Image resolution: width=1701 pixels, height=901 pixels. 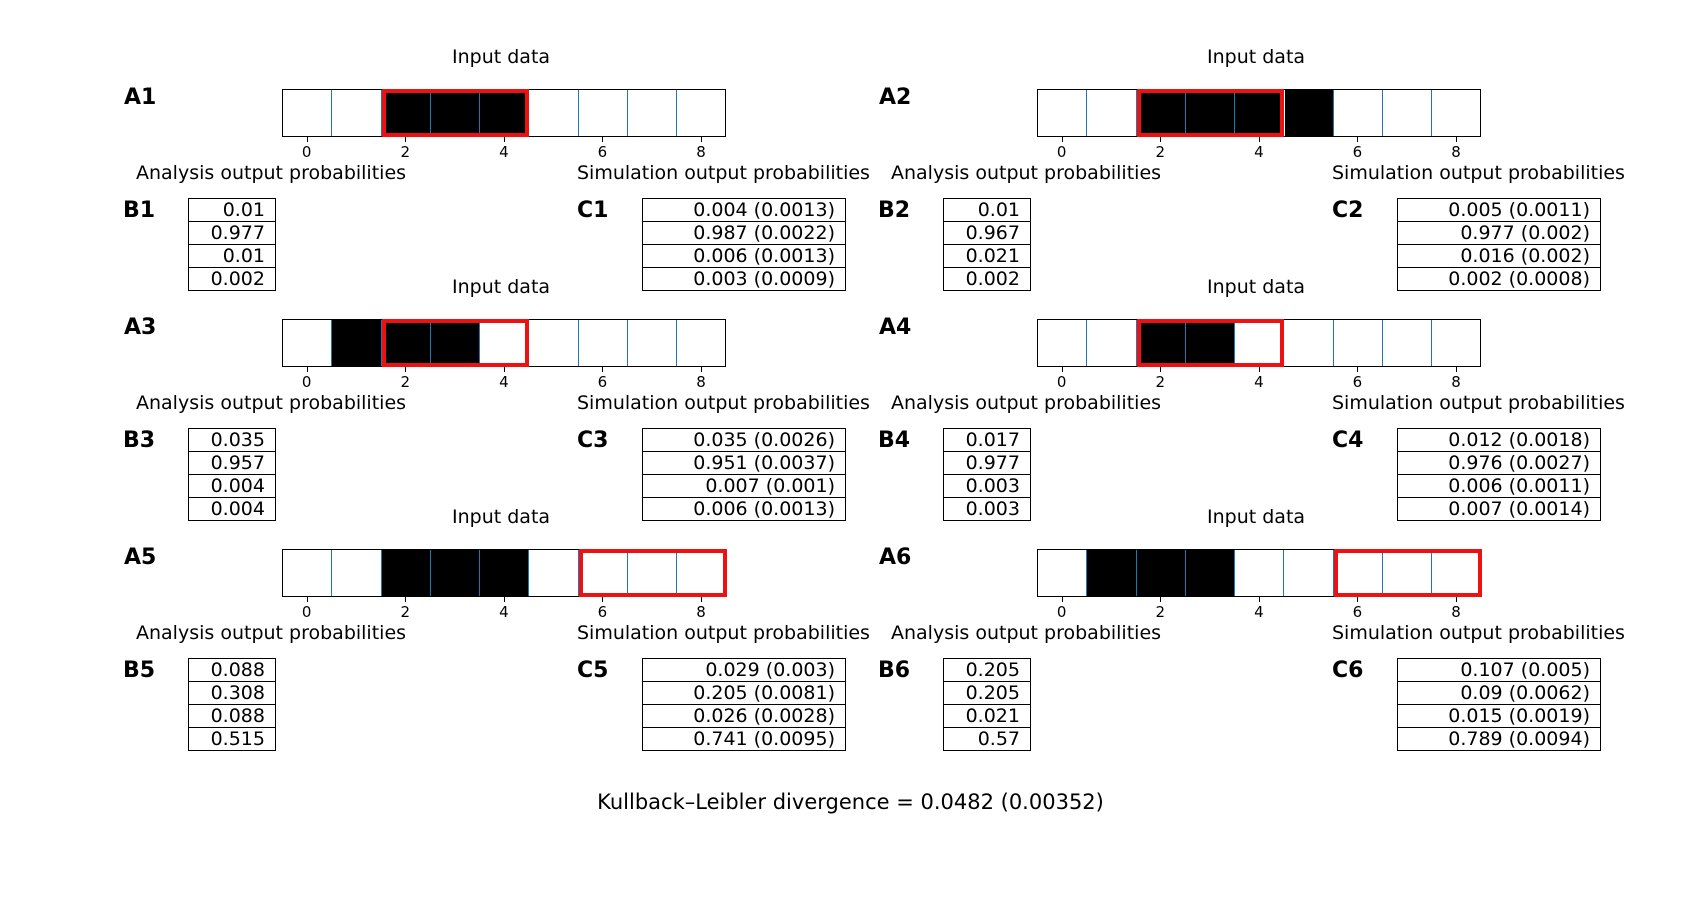 I want to click on probability-cell: 0.007 (0.001), so click(x=744, y=486).